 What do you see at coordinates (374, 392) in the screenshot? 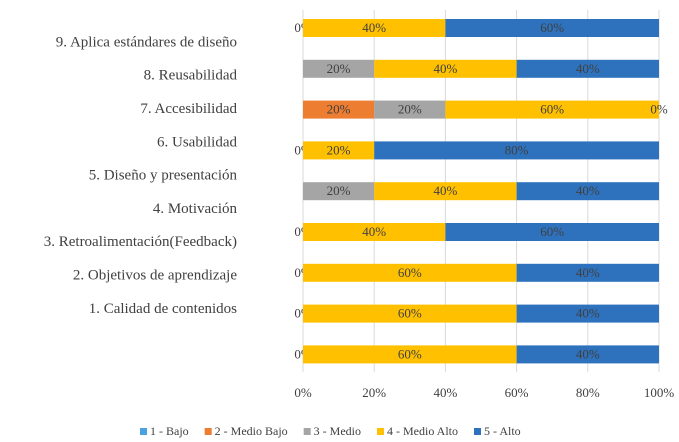
I see `x-tick-label: 20%` at bounding box center [374, 392].